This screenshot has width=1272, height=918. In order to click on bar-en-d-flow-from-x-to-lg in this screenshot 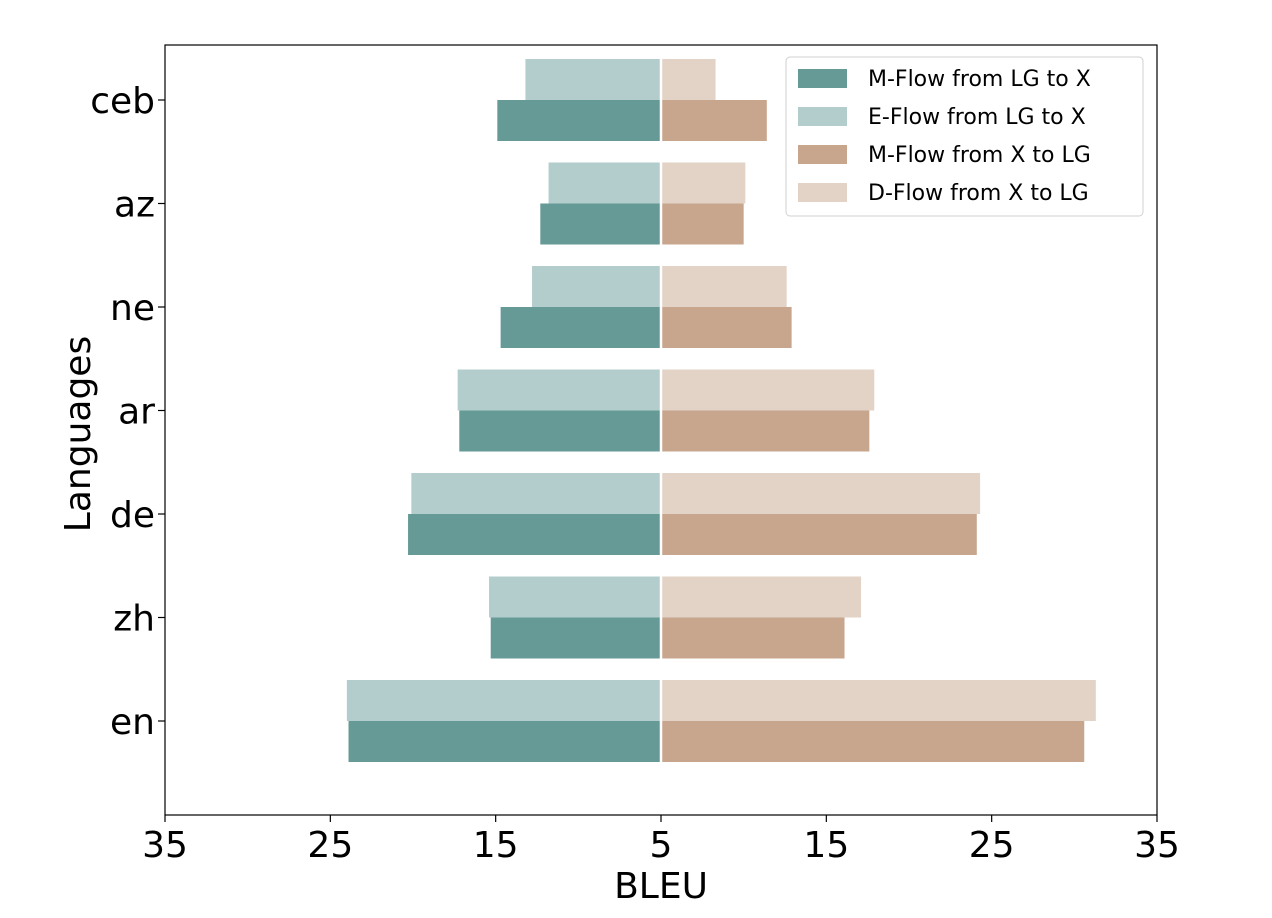, I will do `click(878, 700)`.